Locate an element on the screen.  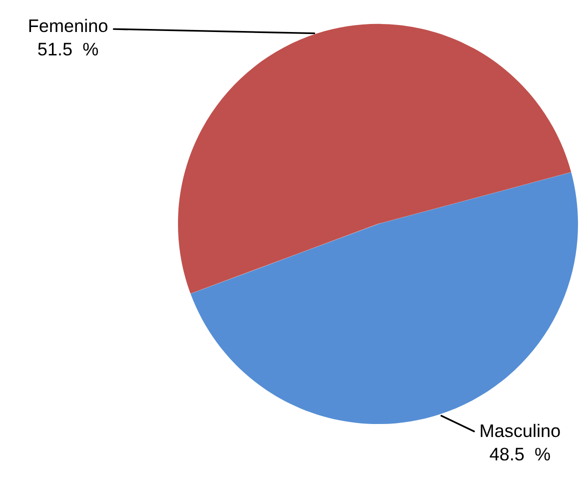
slice-label: Masculino is located at coordinates (520, 431).